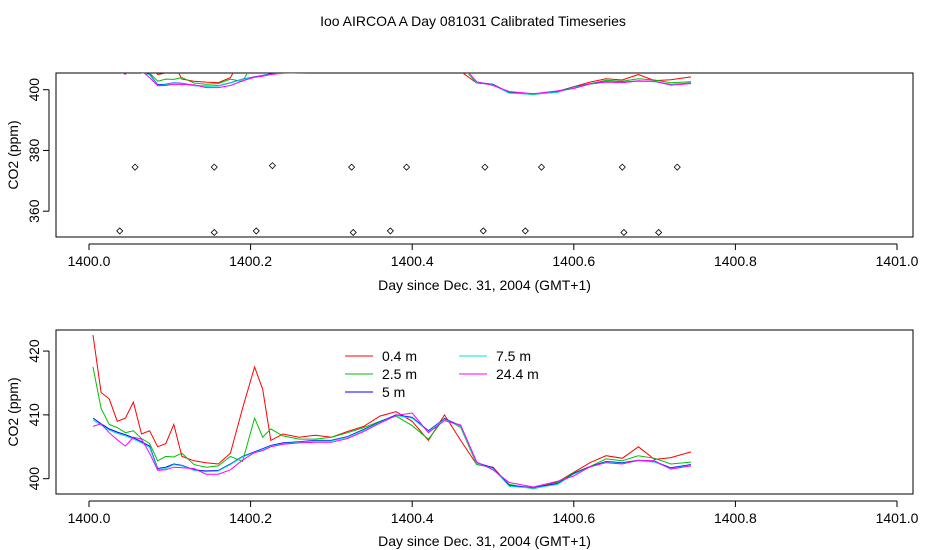  I want to click on series-line-24-4-m, so click(392, 450).